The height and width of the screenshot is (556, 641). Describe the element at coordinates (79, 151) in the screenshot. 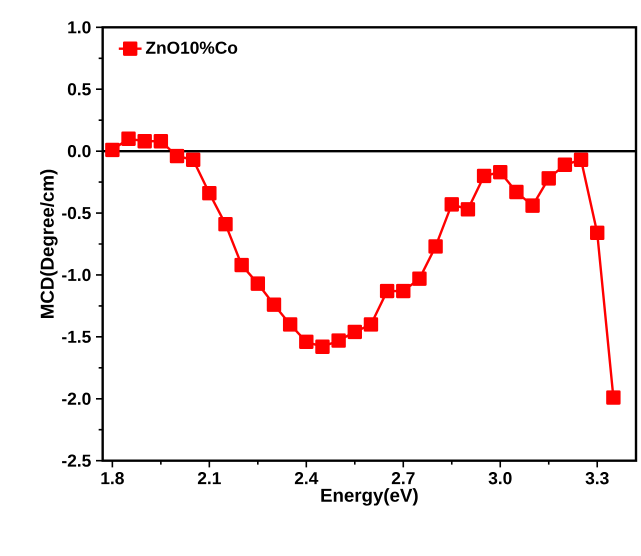

I see `y-tick-label: 0.0` at that location.